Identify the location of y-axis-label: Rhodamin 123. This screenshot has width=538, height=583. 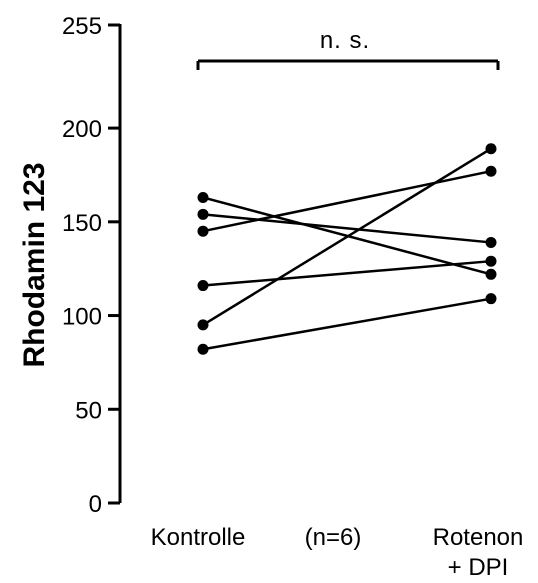
(34, 264).